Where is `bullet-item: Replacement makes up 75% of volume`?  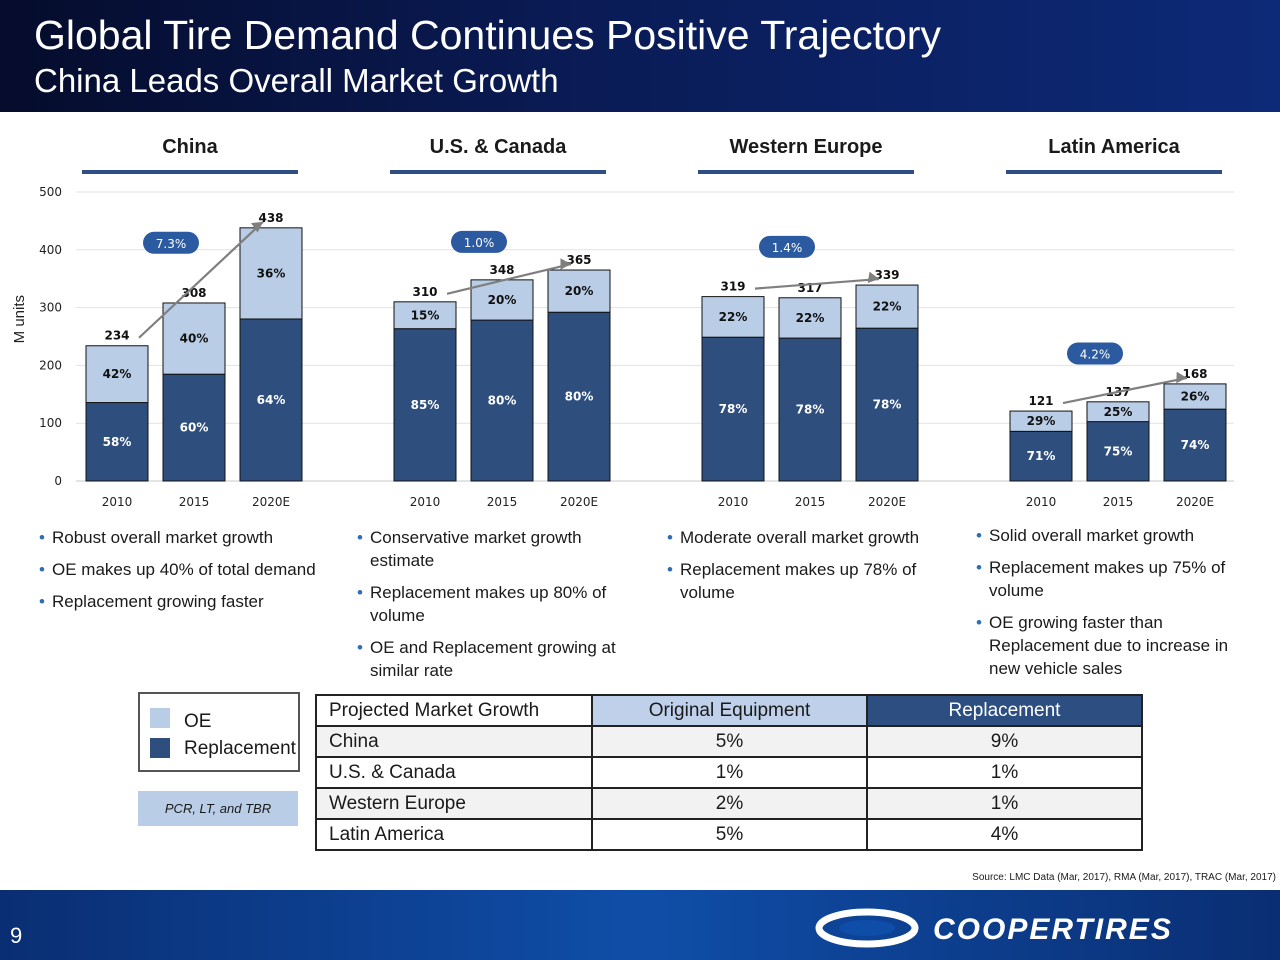
bullet-item: Replacement makes up 75% of volume is located at coordinates (1115, 579).